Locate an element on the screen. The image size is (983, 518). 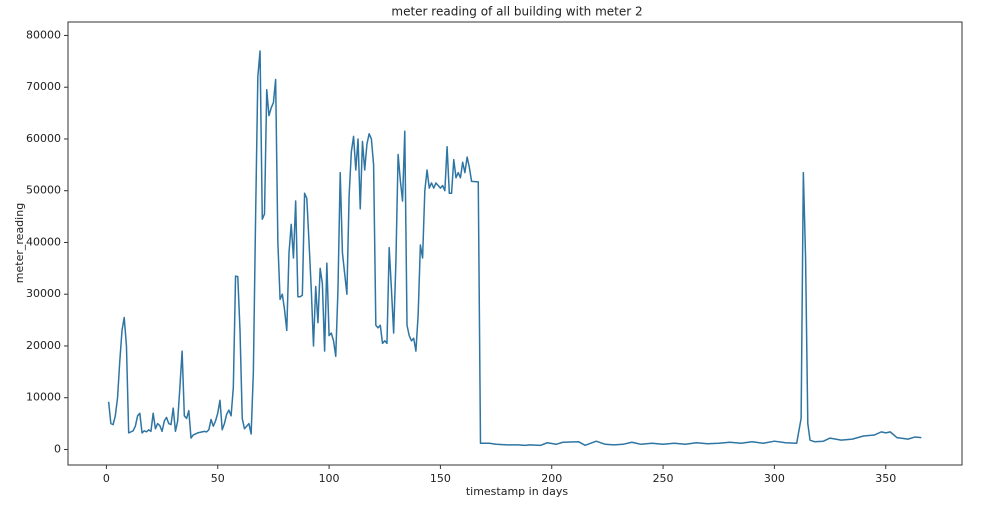
x-axis-label: timestamp in days is located at coordinates (517, 491).